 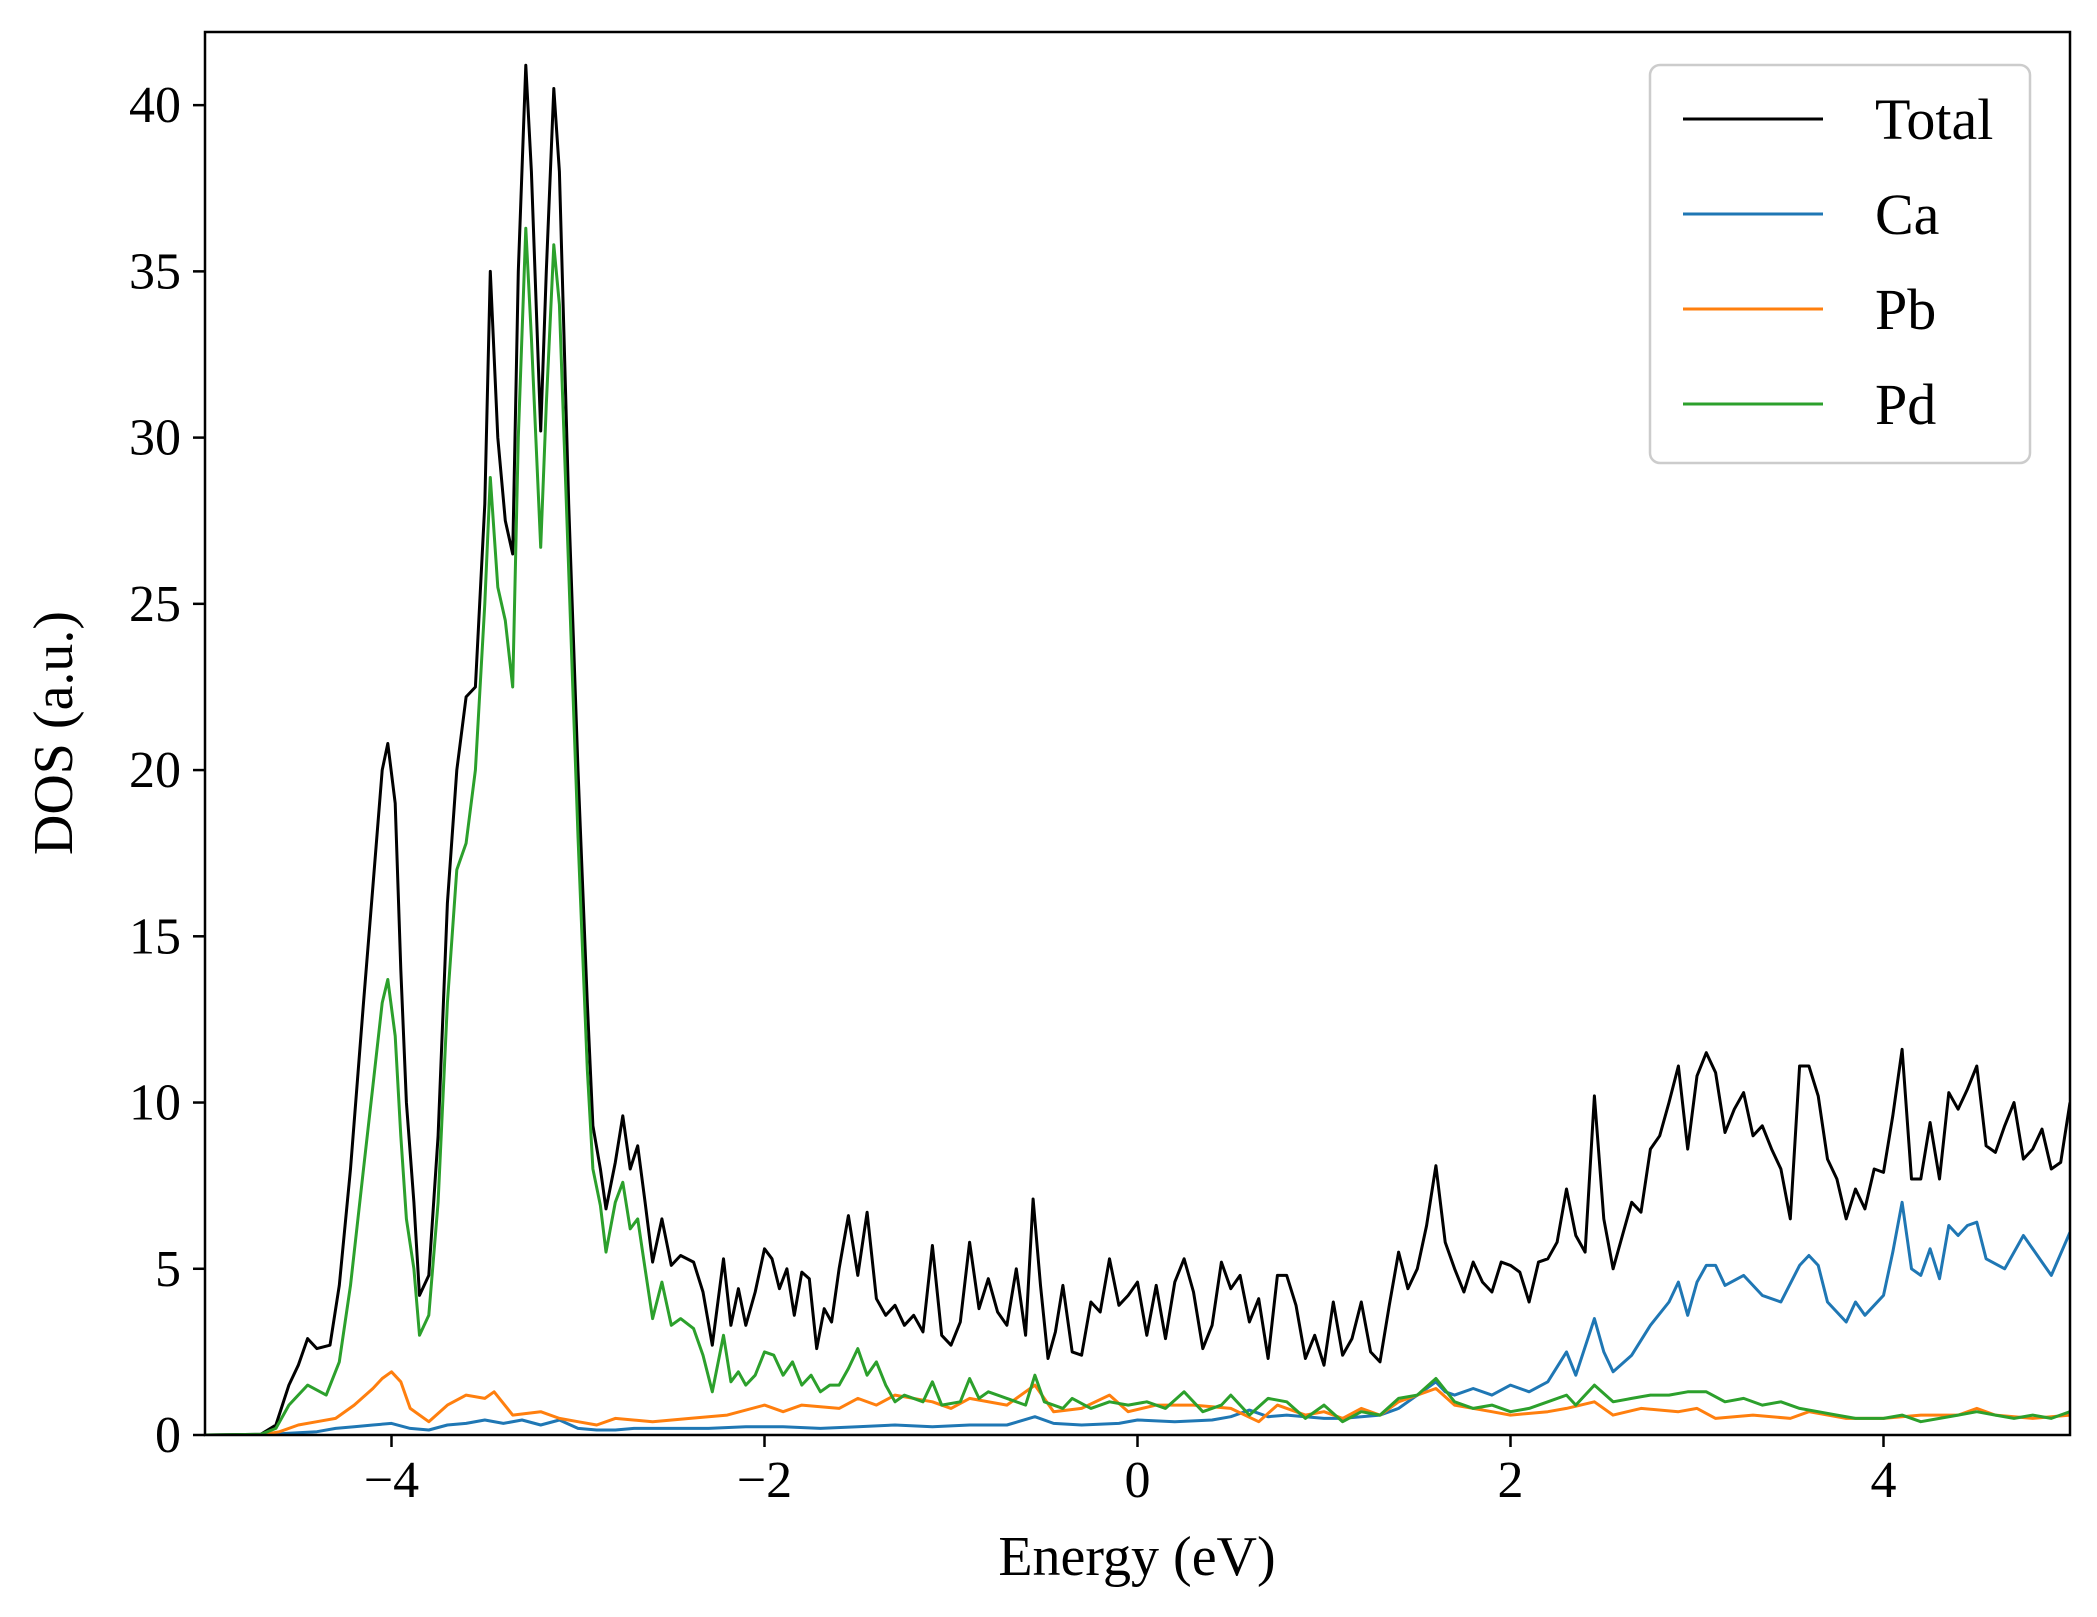 What do you see at coordinates (1905, 404) in the screenshot?
I see `legend-label-pd: Pd` at bounding box center [1905, 404].